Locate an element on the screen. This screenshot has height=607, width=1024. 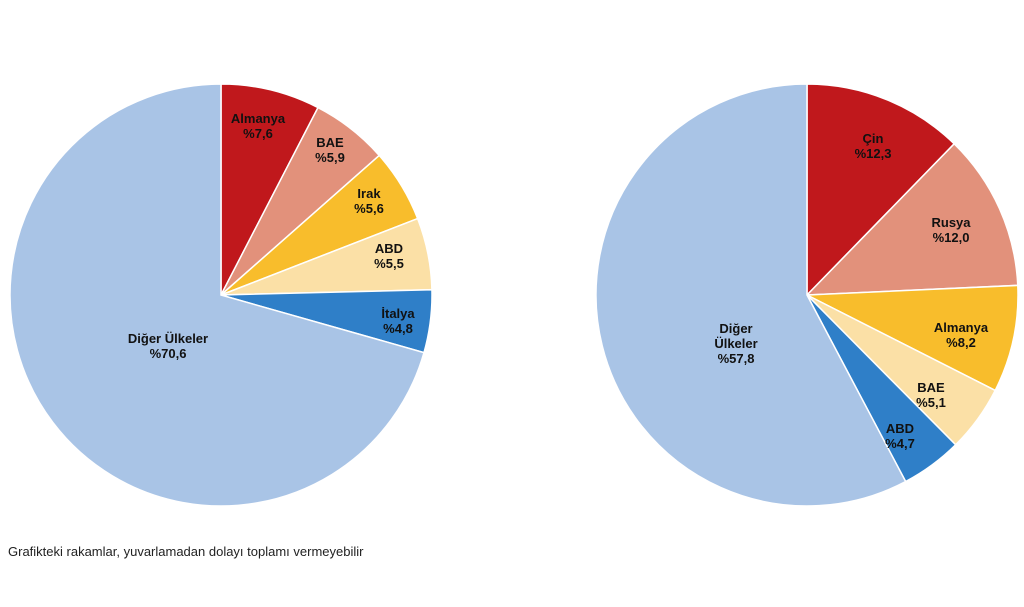
slice-label: Diğer Ülkeler %70,6 is located at coordinates (168, 346).